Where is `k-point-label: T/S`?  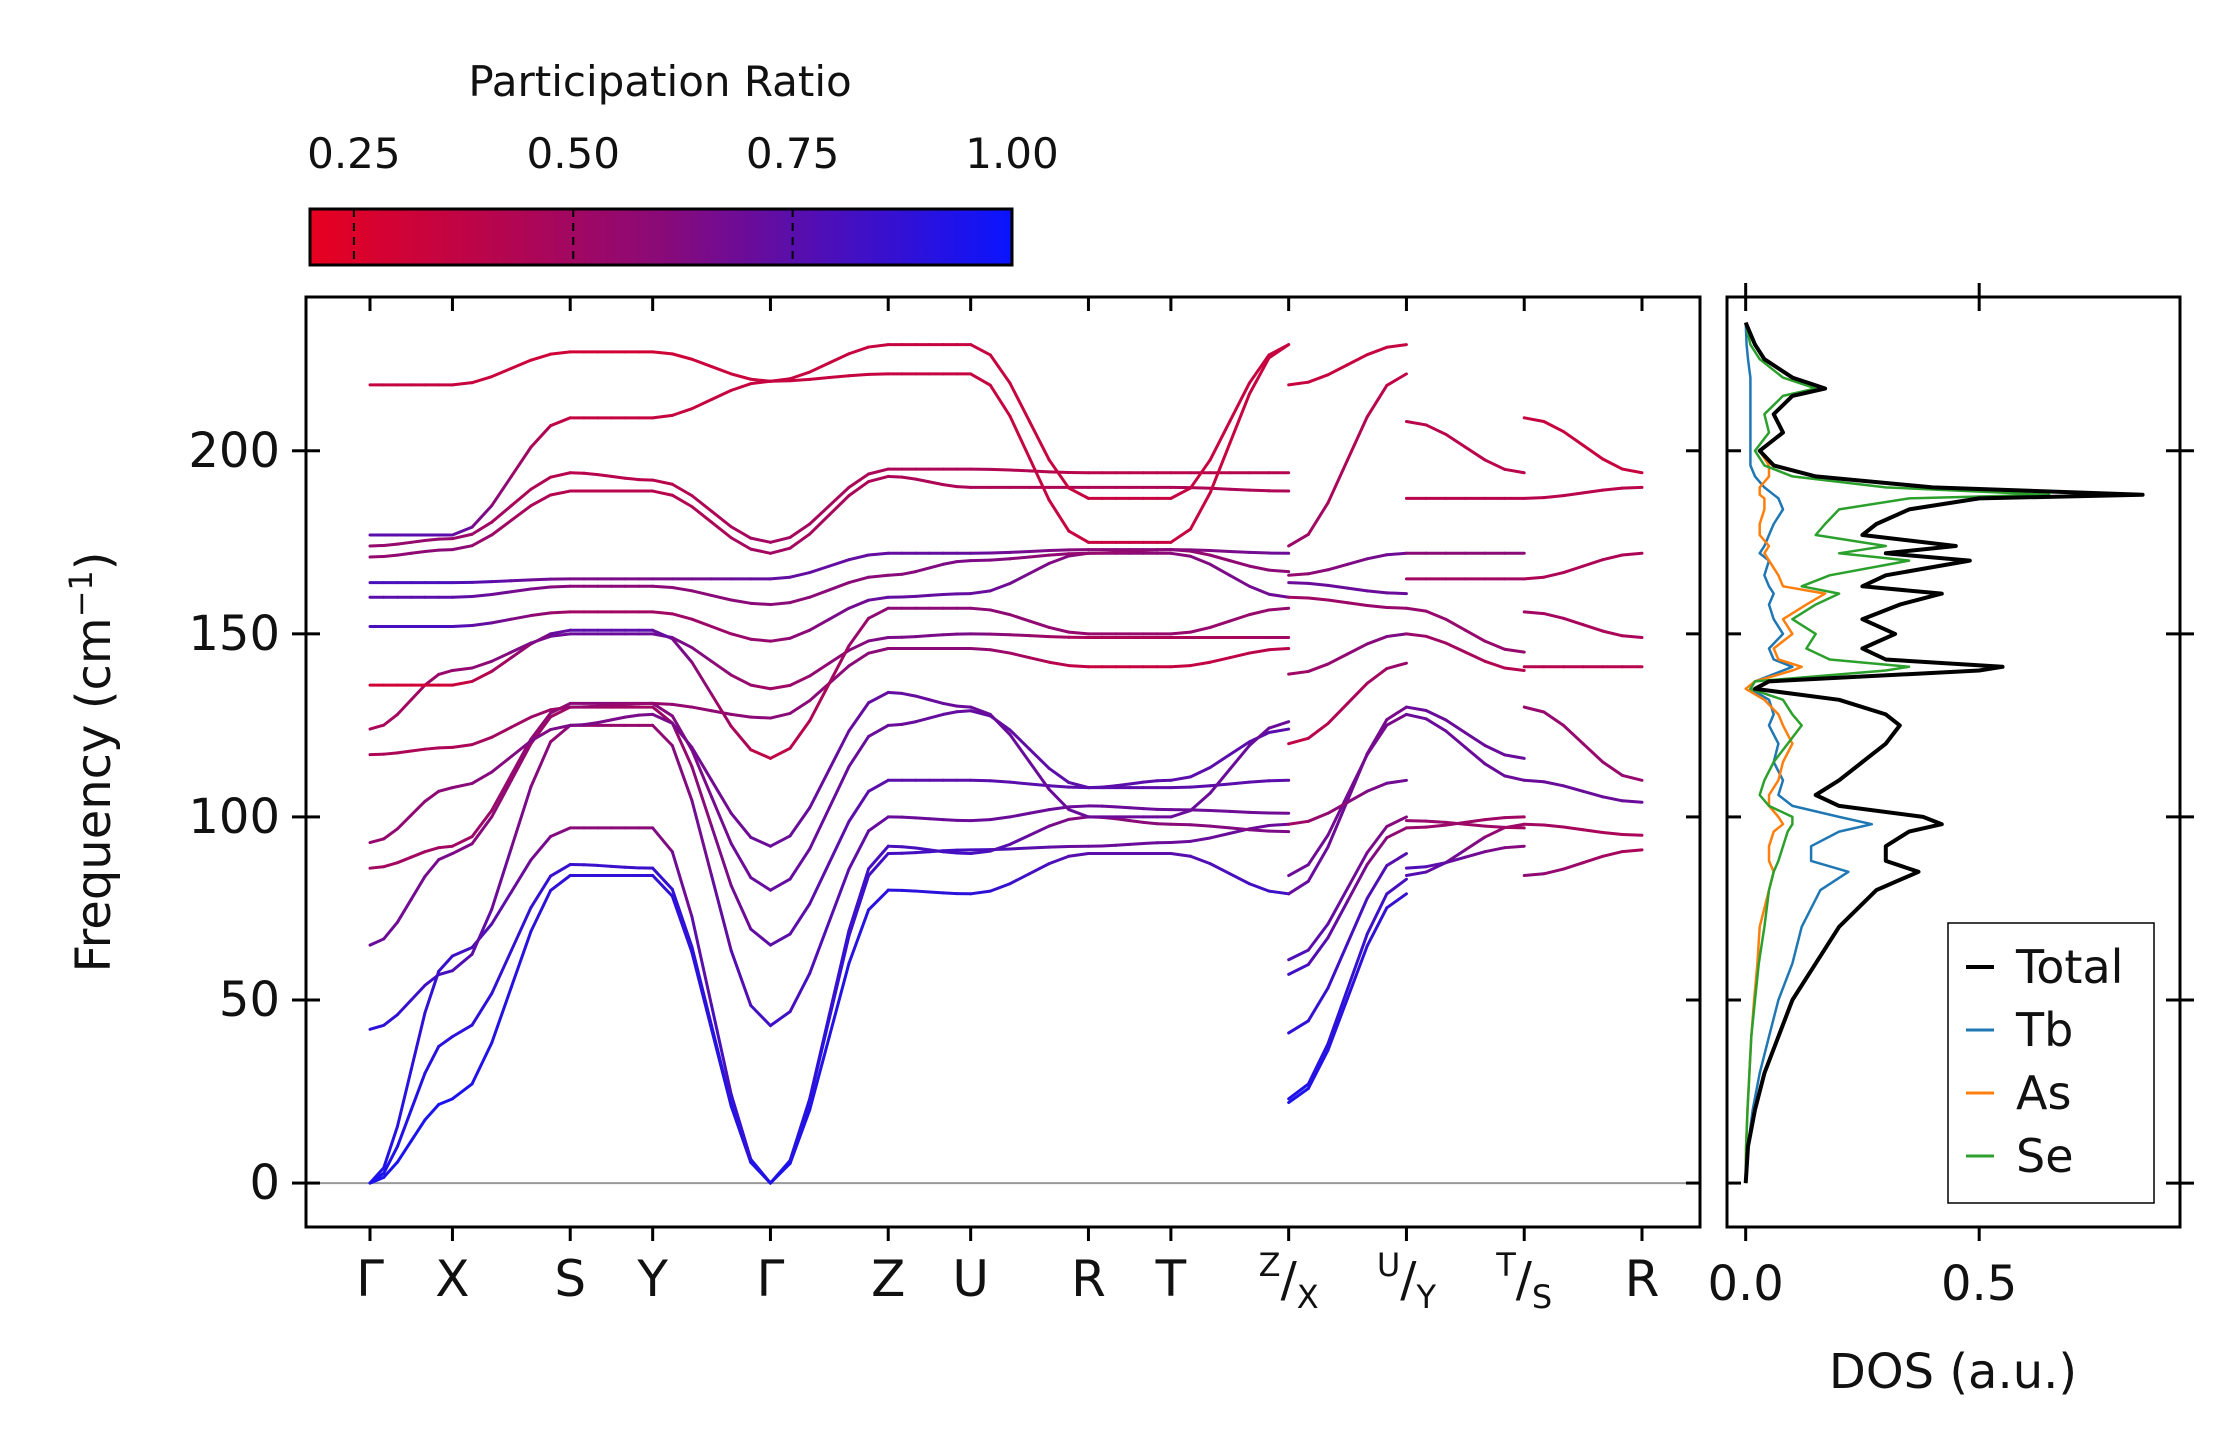 k-point-label: T/S is located at coordinates (1523, 1281).